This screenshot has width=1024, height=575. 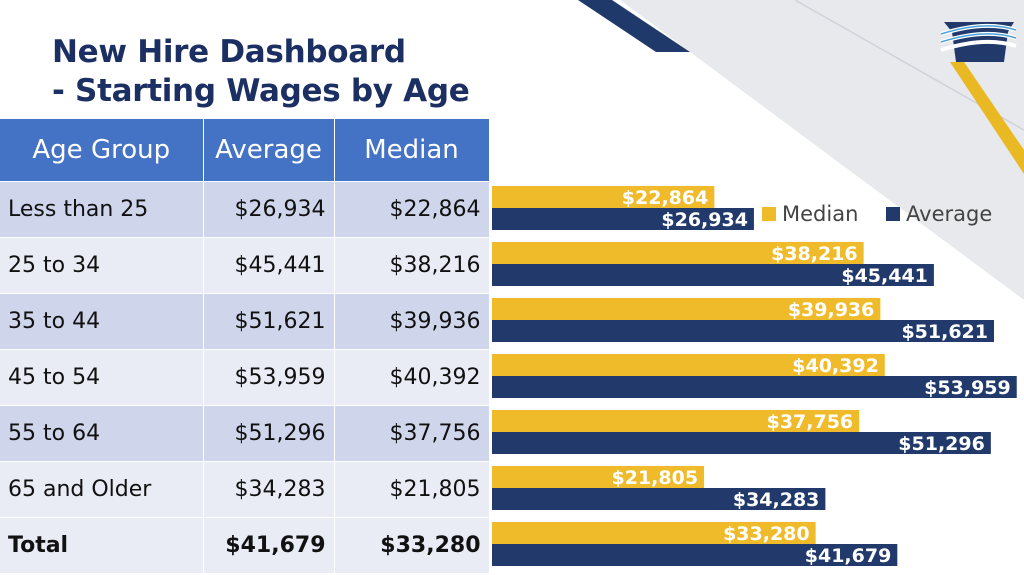 What do you see at coordinates (102, 433) in the screenshot?
I see `age-group-cell: 55 to 64` at bounding box center [102, 433].